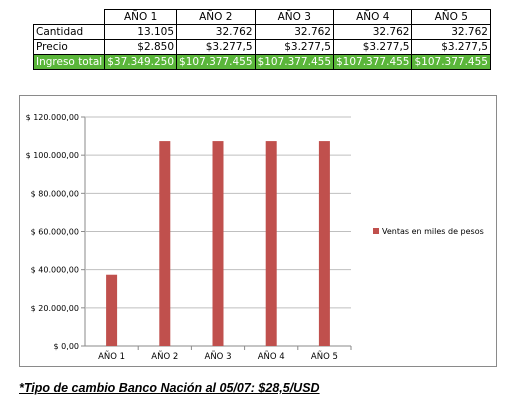  What do you see at coordinates (55, 308) in the screenshot?
I see `y-tick-label: $ 20.000,00` at bounding box center [55, 308].